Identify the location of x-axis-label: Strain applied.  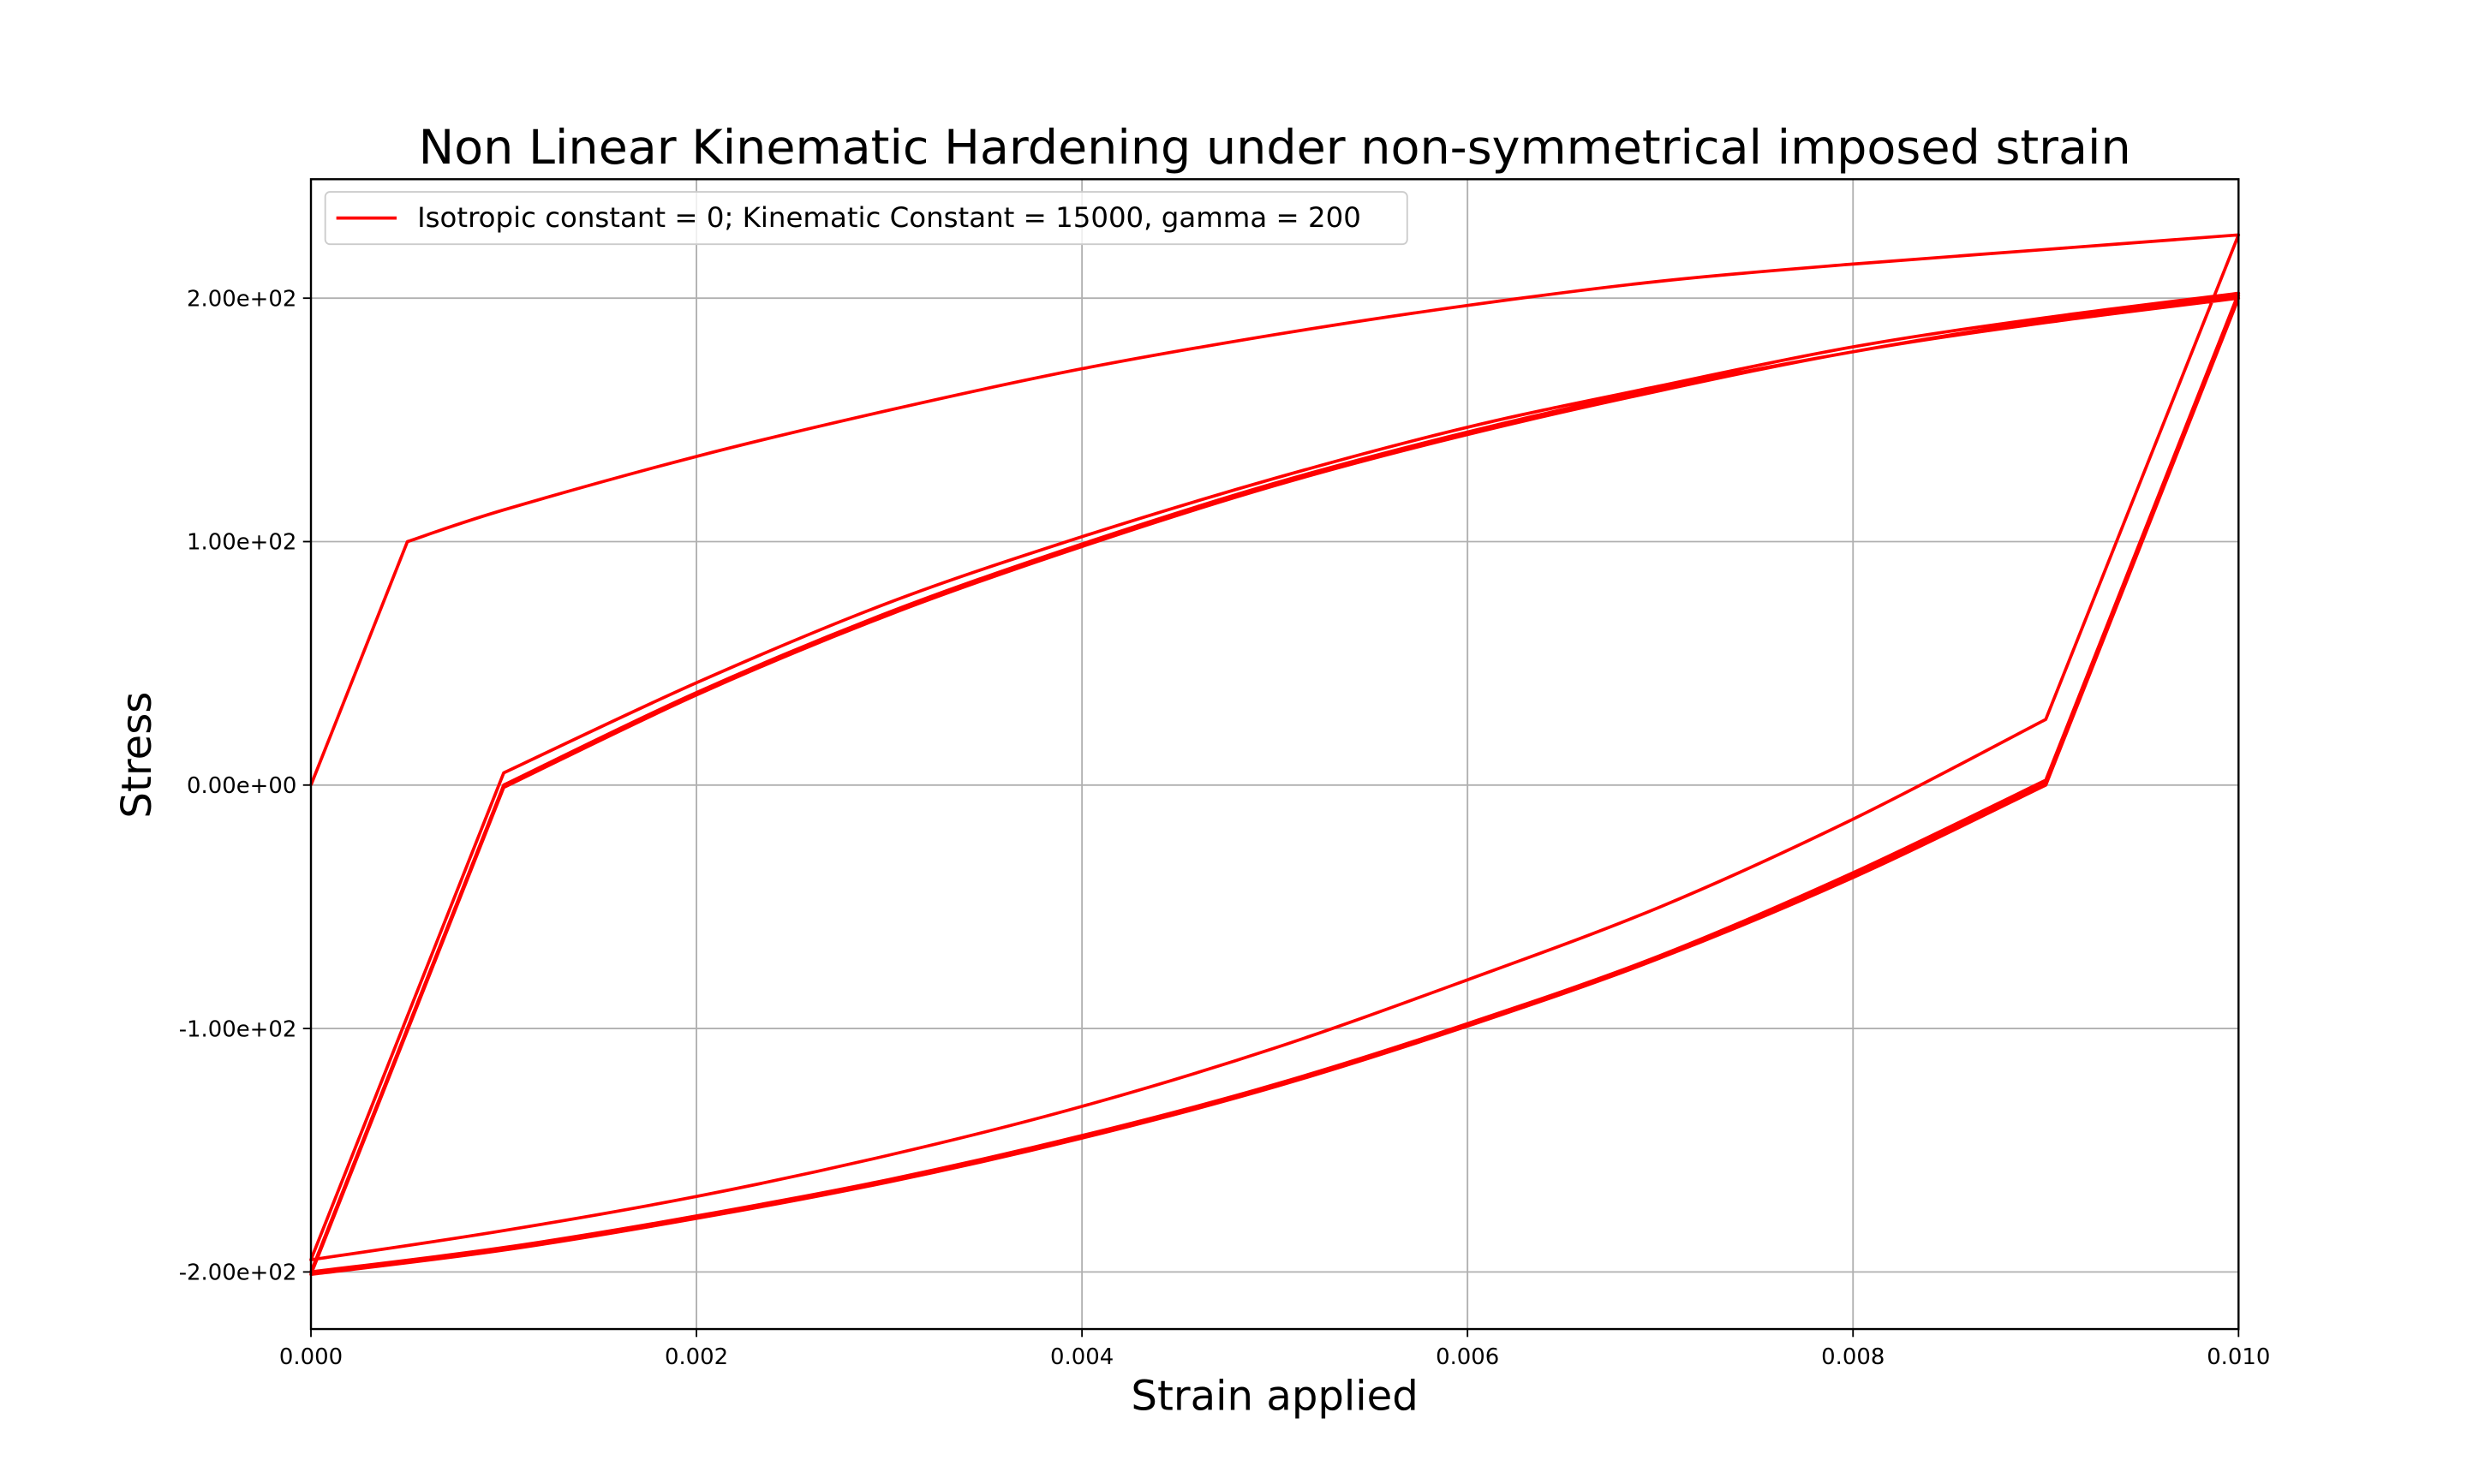
(1274, 1397).